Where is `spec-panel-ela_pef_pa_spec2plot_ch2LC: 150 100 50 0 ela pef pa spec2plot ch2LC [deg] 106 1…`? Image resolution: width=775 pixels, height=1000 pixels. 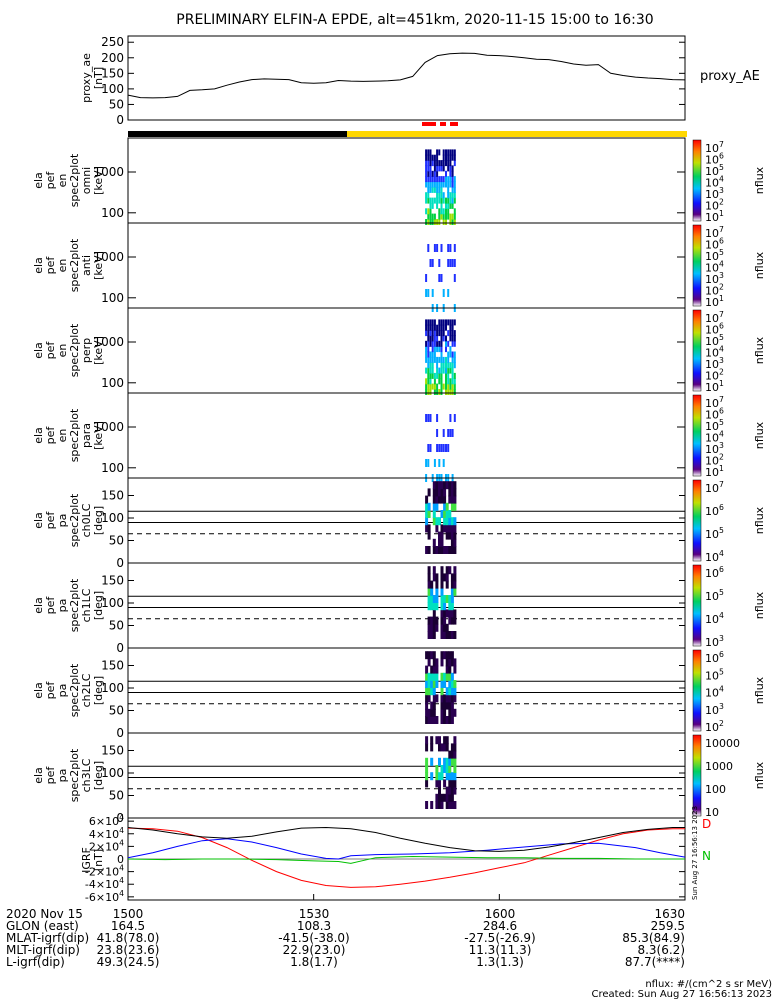 spec-panel-ela_pef_pa_spec2plot_ch2LC: 150 100 50 0 ela pef pa spec2plot ch2LC [deg] 106 1… is located at coordinates (399, 693).